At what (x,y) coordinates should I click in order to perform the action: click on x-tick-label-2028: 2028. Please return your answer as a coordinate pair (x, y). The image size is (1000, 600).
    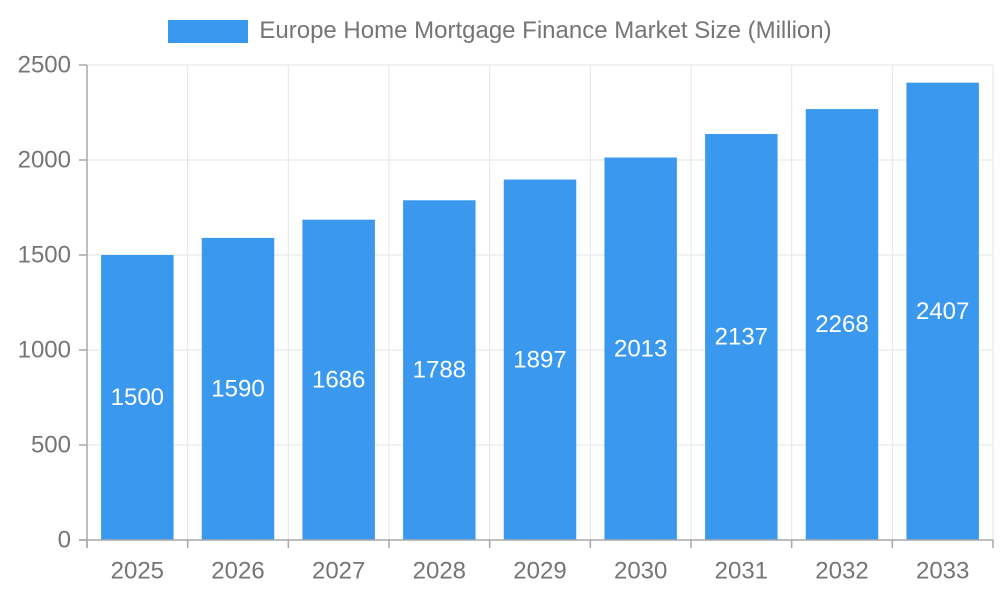
    Looking at the image, I should click on (439, 571).